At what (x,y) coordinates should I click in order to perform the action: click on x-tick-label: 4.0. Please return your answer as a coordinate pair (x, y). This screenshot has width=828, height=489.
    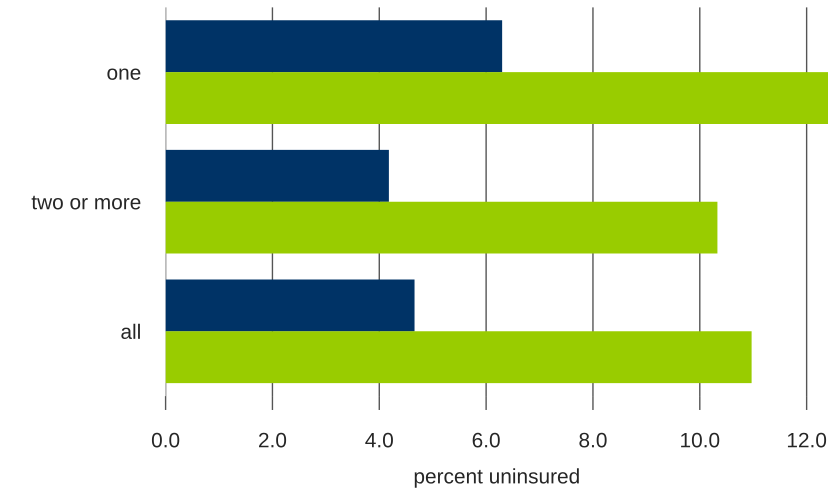
    Looking at the image, I should click on (379, 440).